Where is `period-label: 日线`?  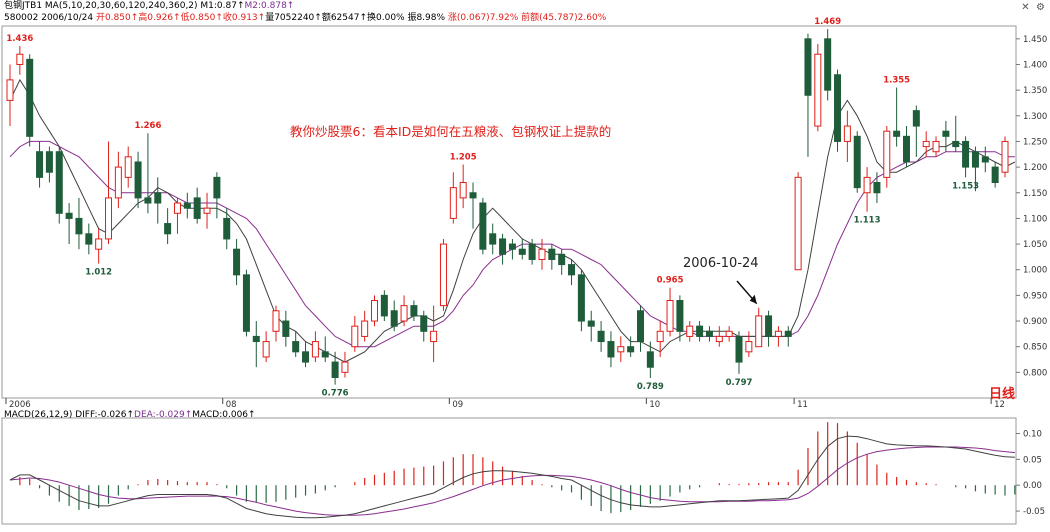
period-label: 日线 is located at coordinates (1002, 394).